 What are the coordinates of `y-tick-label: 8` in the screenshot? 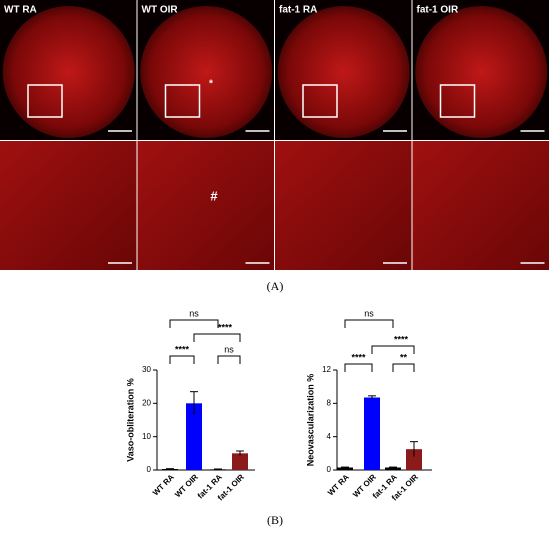 It's located at (329, 402).